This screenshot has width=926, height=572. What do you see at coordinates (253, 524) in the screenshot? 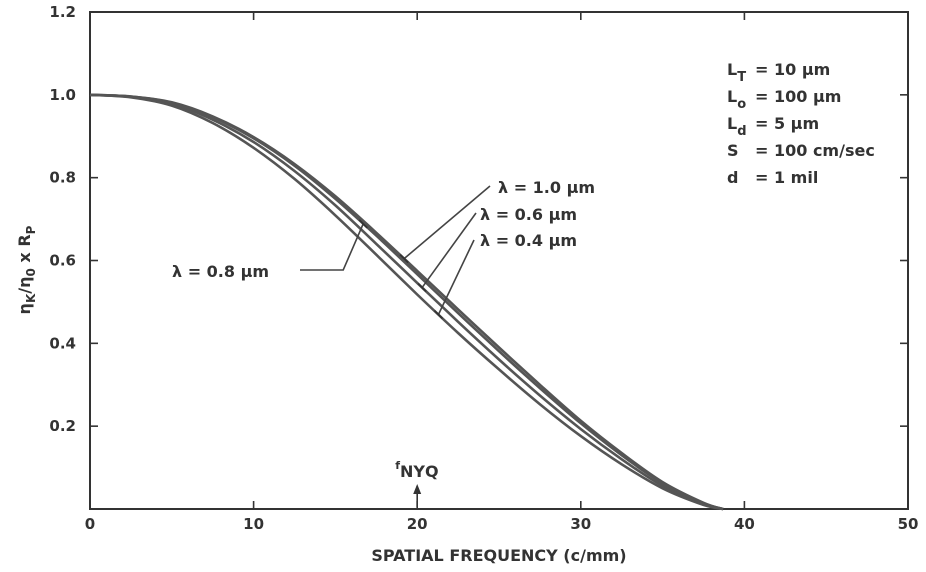
I see `x-tick-label: 10` at bounding box center [253, 524].